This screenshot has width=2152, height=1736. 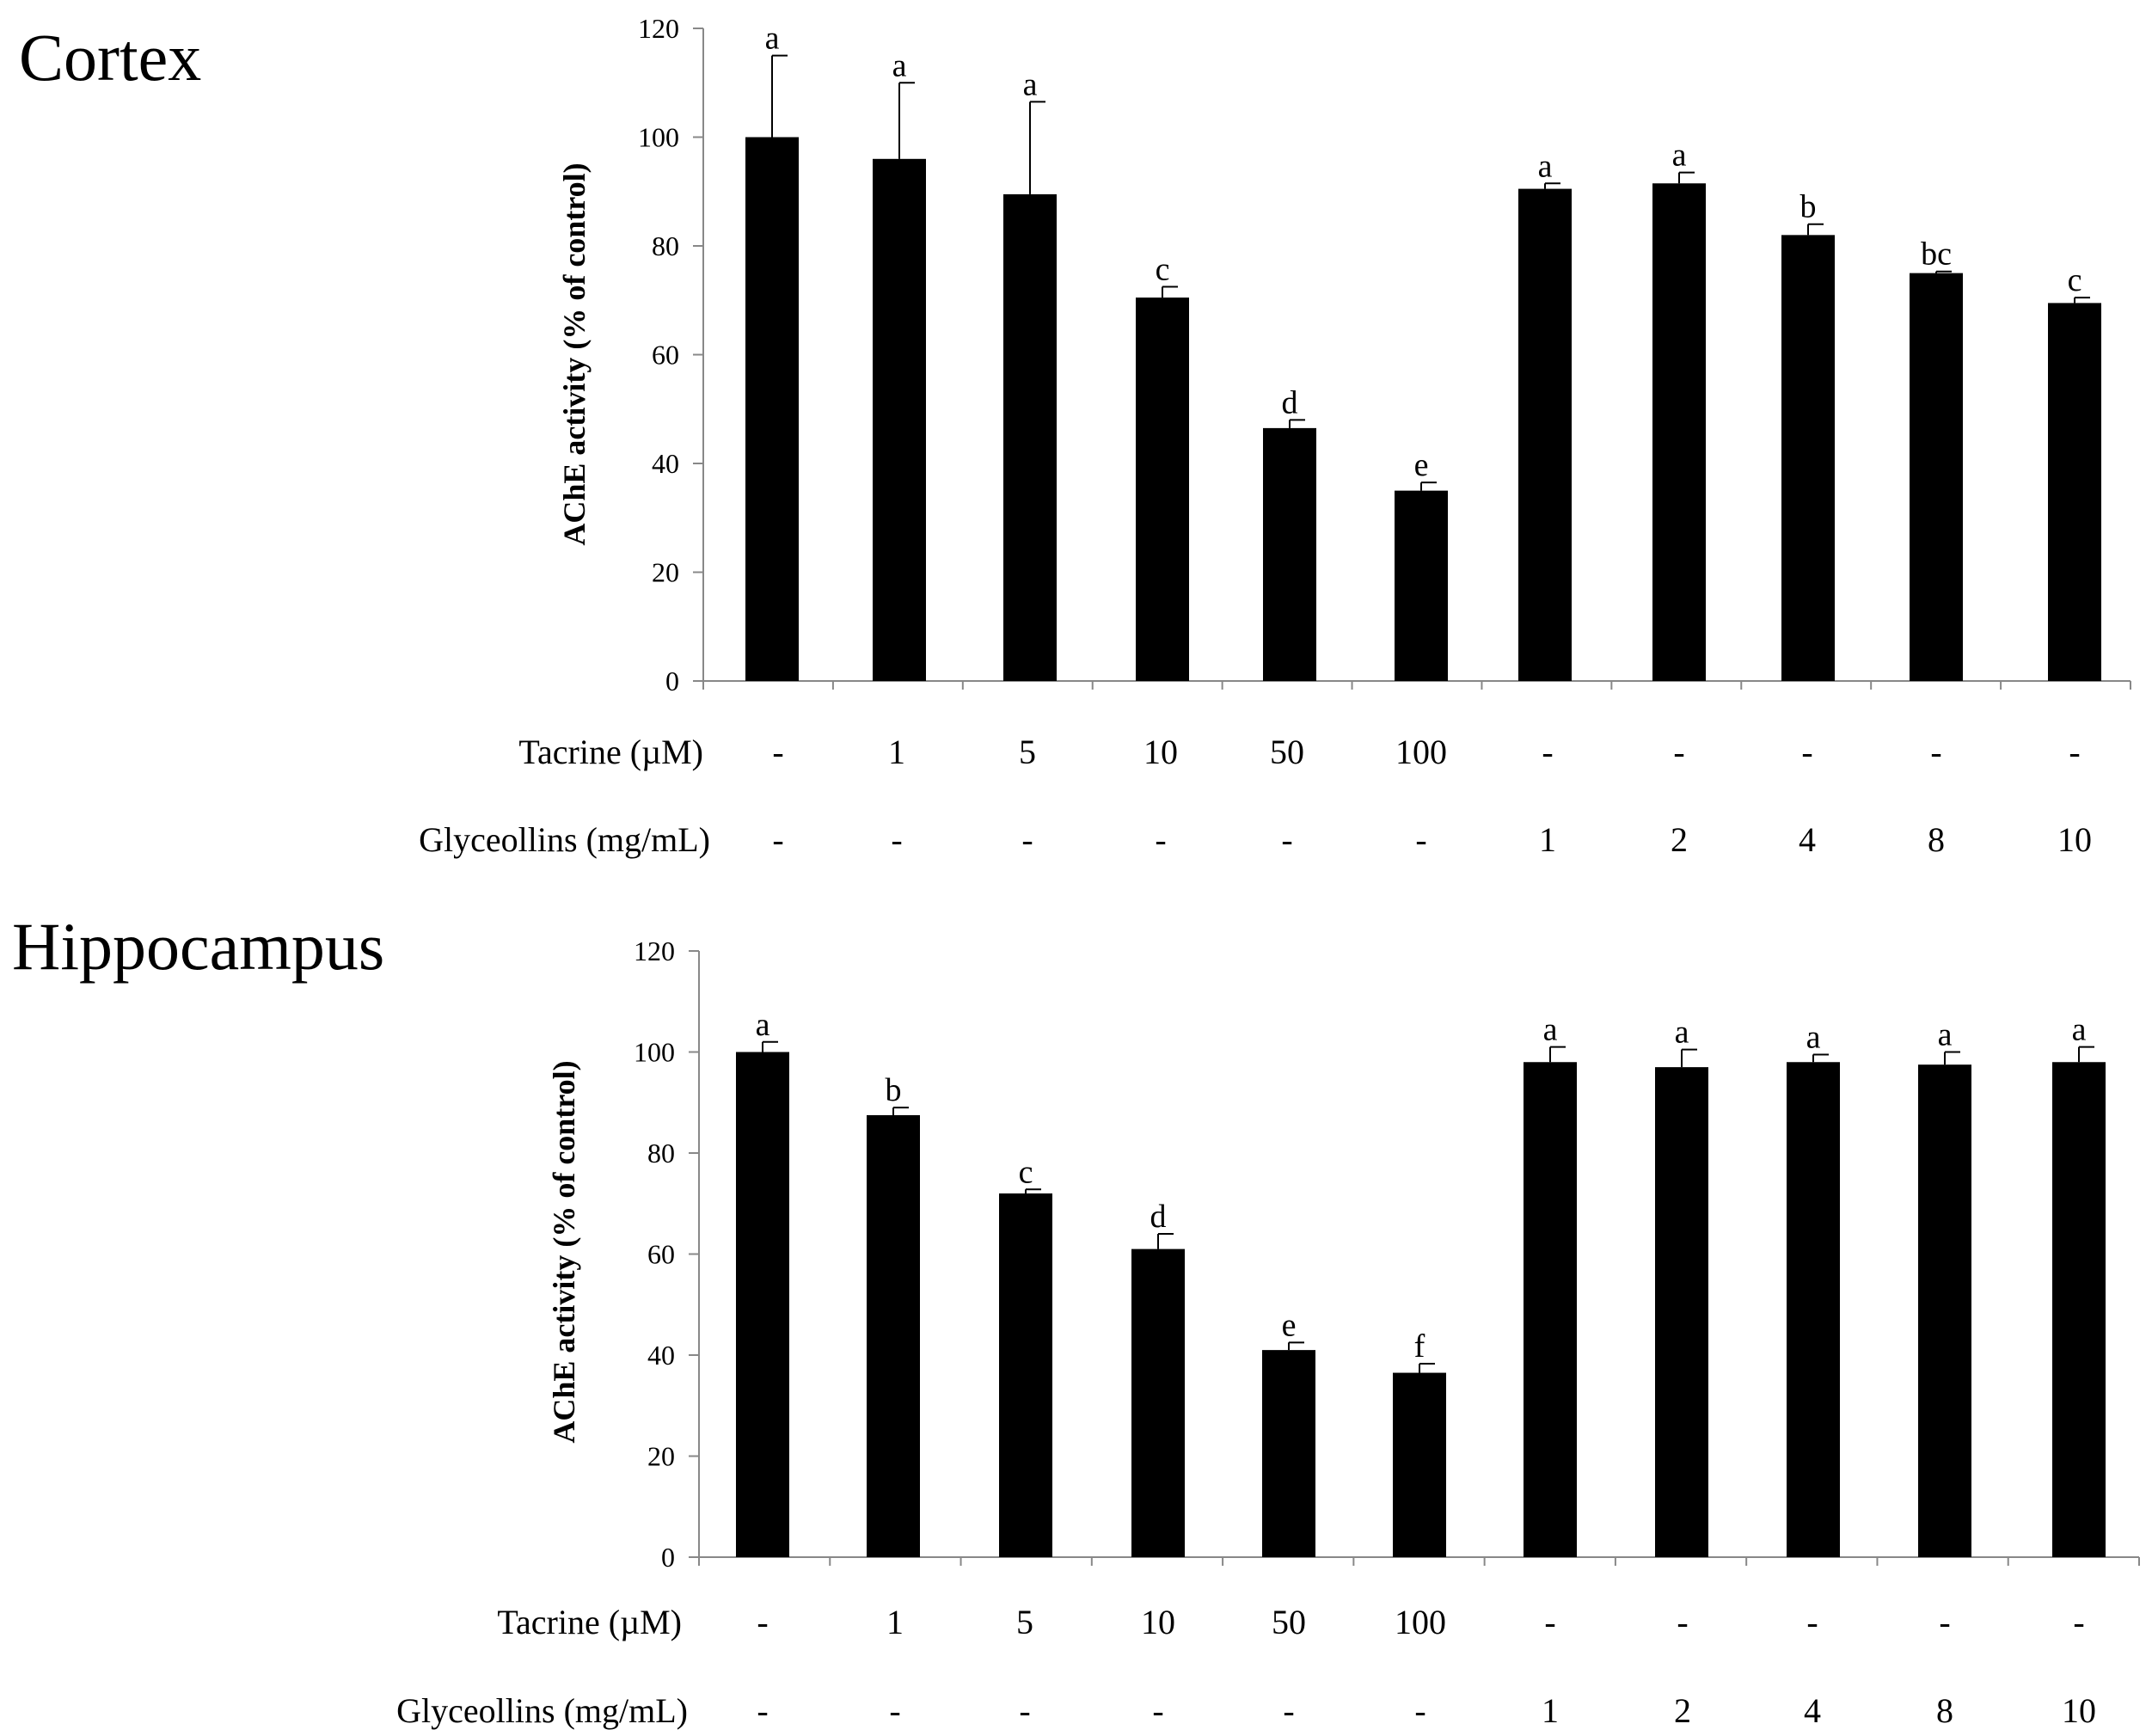 What do you see at coordinates (2079, 1710) in the screenshot?
I see `panel2-glyceollins-dose: 10` at bounding box center [2079, 1710].